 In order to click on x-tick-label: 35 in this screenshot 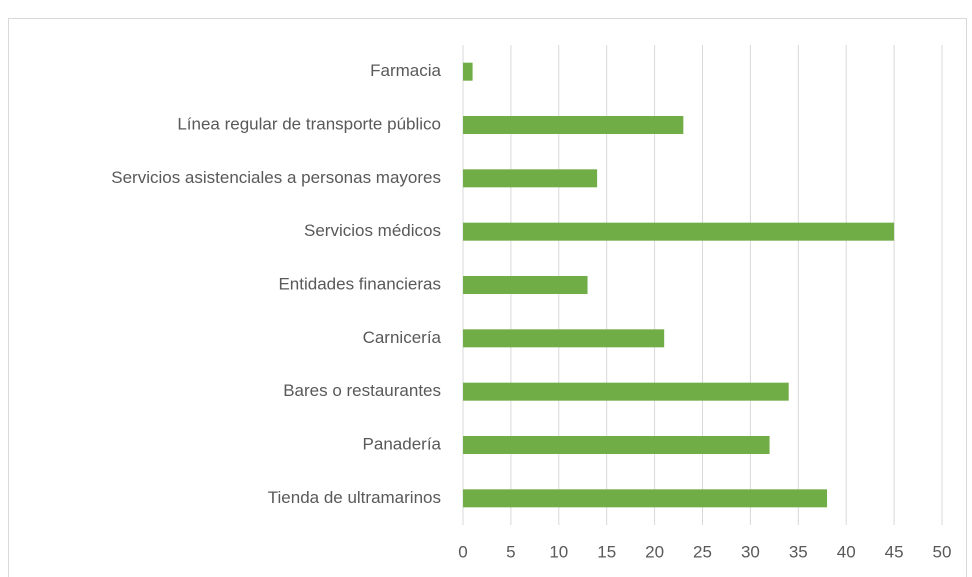, I will do `click(798, 551)`.